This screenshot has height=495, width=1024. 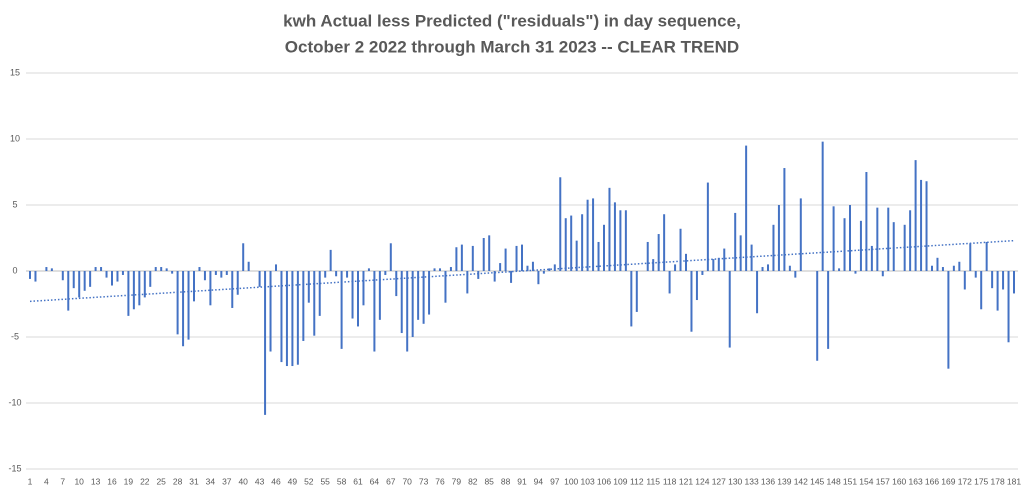 What do you see at coordinates (14, 402) in the screenshot?
I see `y-tick-label: -10` at bounding box center [14, 402].